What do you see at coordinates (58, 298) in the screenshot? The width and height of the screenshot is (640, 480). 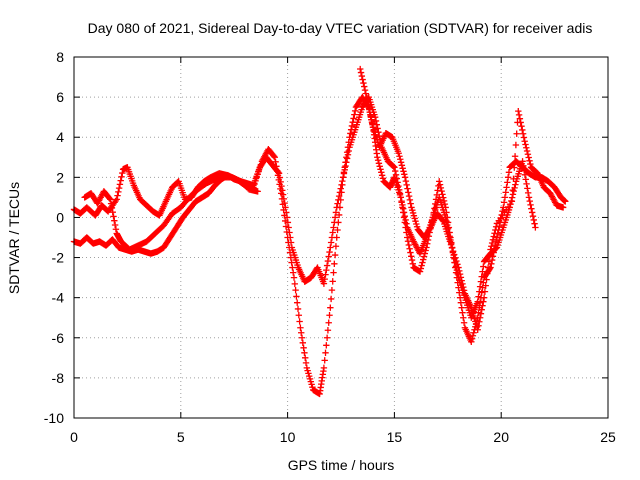 I see `y-tick-label: -4` at bounding box center [58, 298].